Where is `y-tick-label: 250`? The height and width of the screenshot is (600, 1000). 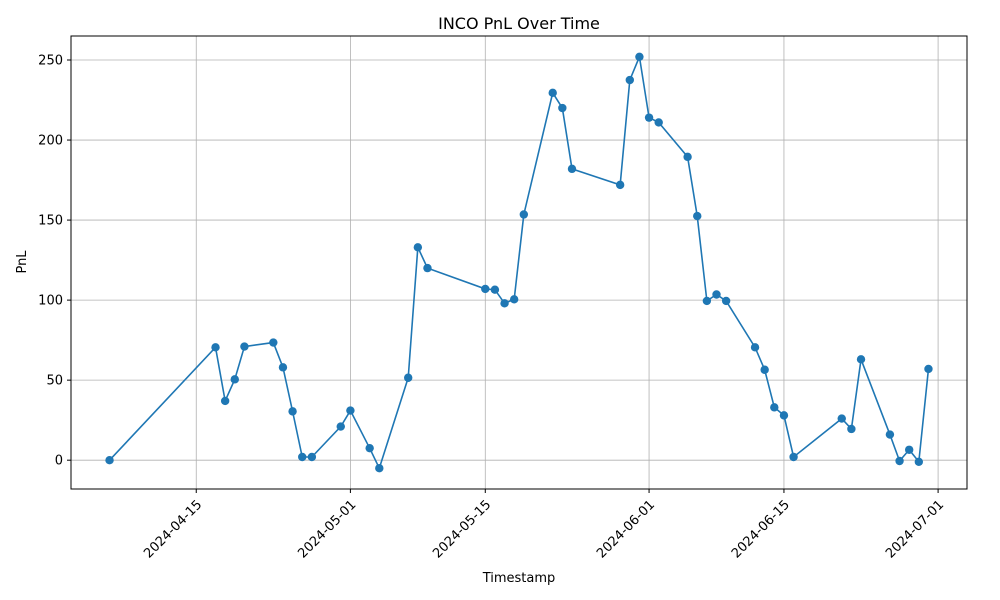
y-tick-label: 250 is located at coordinates (50, 61).